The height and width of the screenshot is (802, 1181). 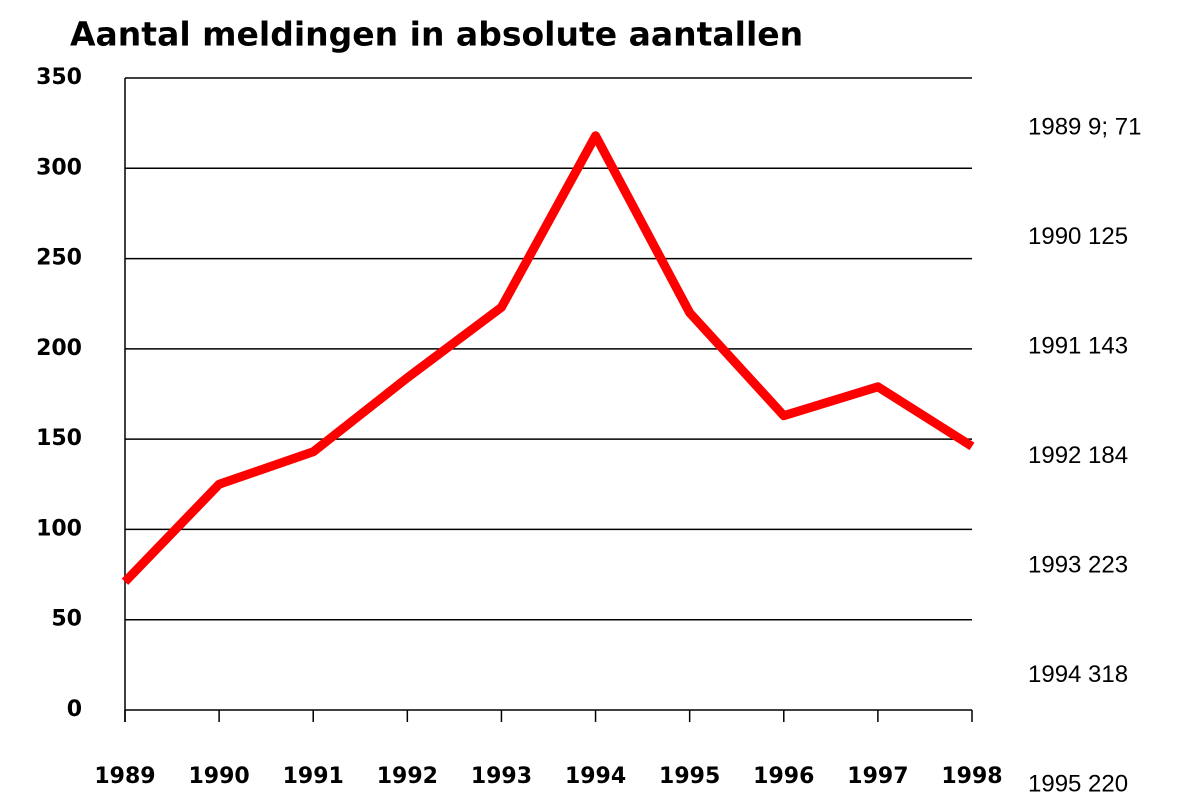 What do you see at coordinates (1078, 564) in the screenshot?
I see `annotation: 1993 223` at bounding box center [1078, 564].